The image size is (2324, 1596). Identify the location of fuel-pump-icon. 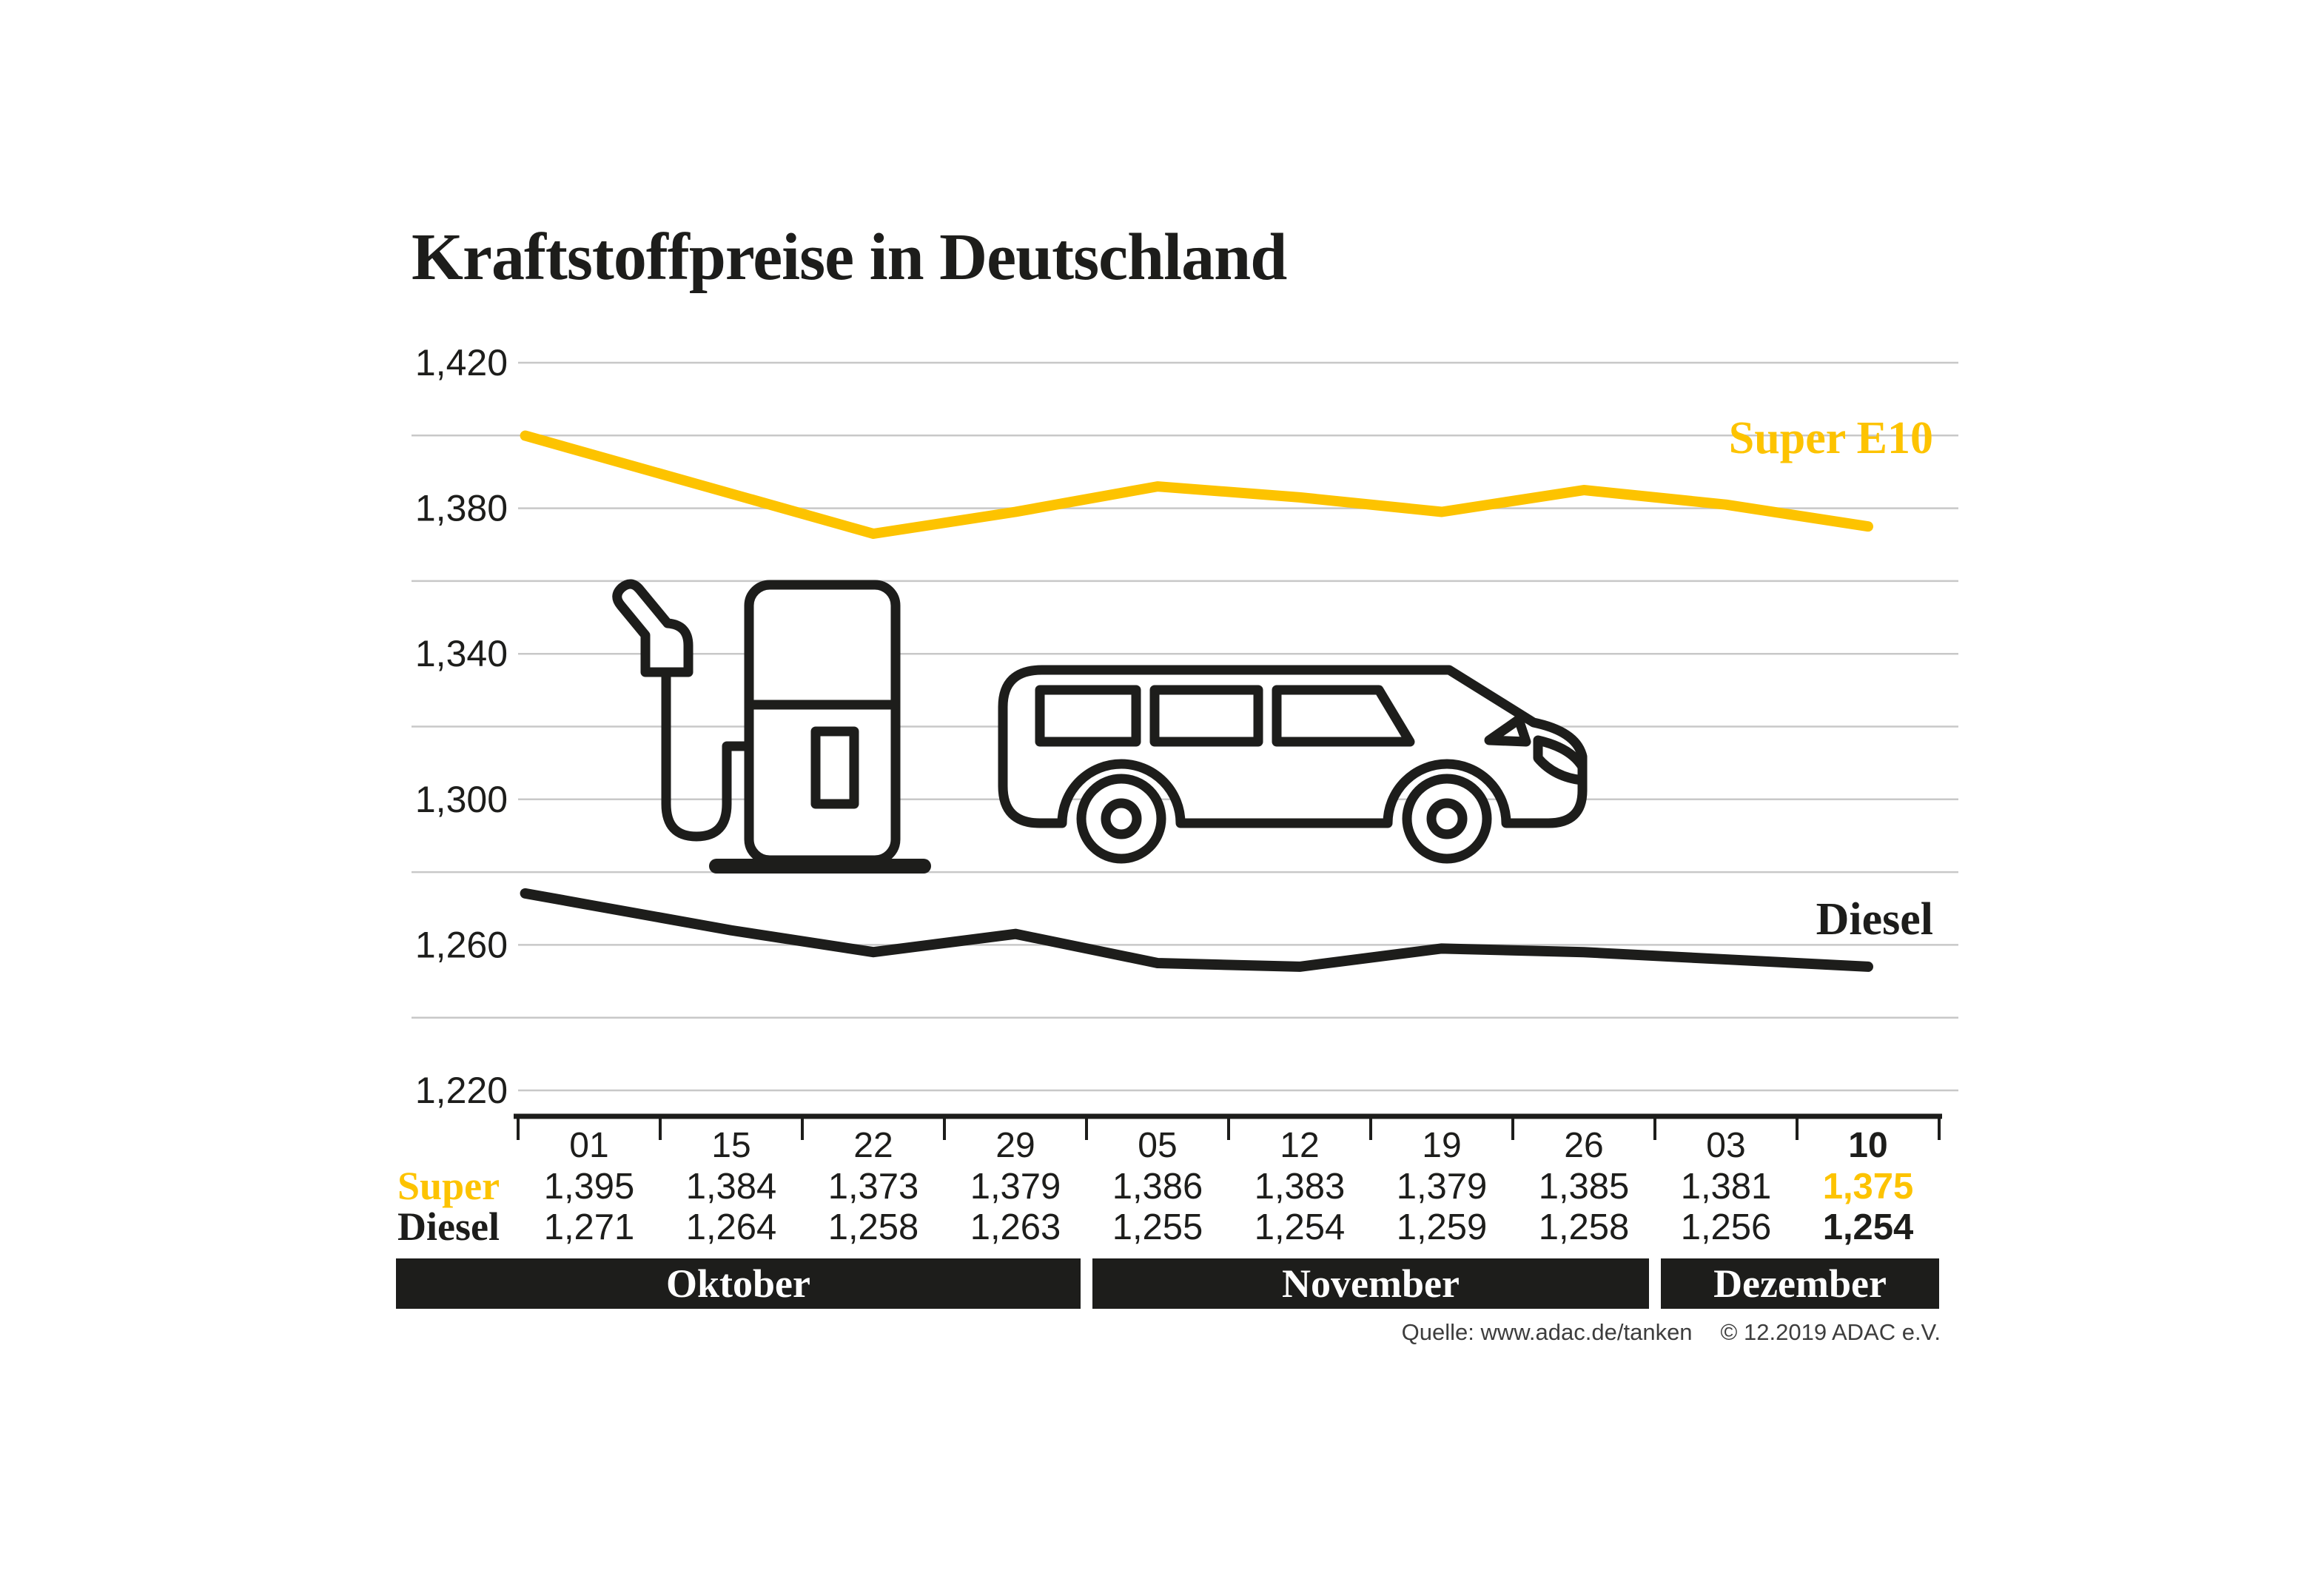
(771, 726).